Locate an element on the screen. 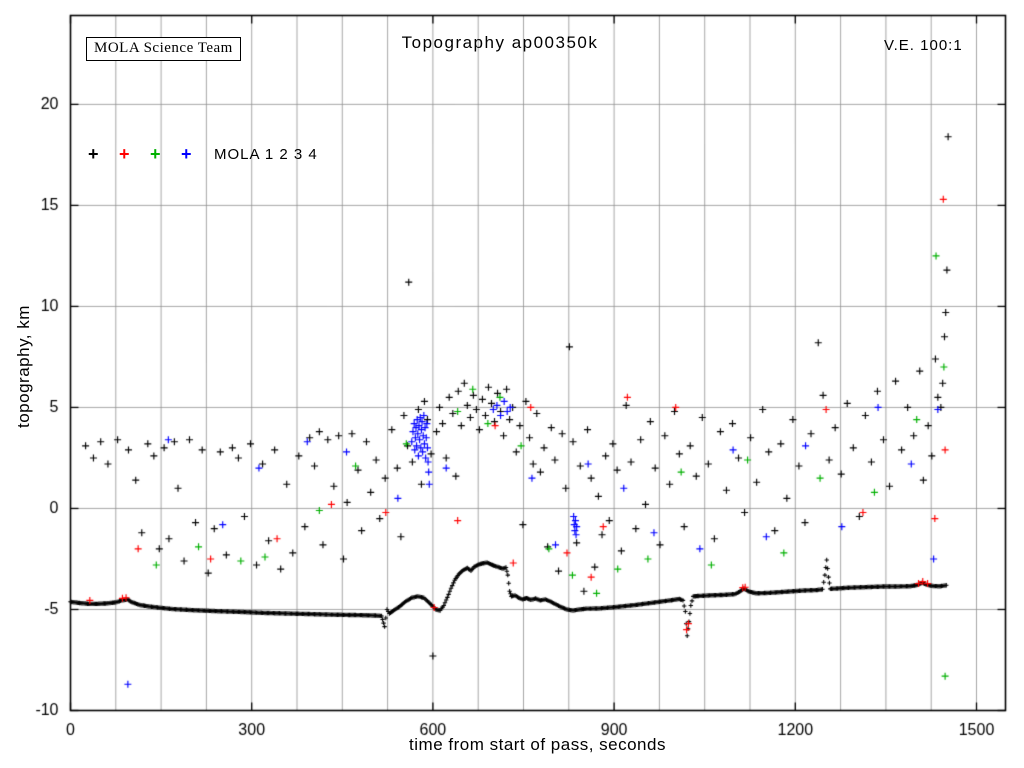 This screenshot has width=1024, height=768. credit-text: MOLA Science Team is located at coordinates (163, 48).